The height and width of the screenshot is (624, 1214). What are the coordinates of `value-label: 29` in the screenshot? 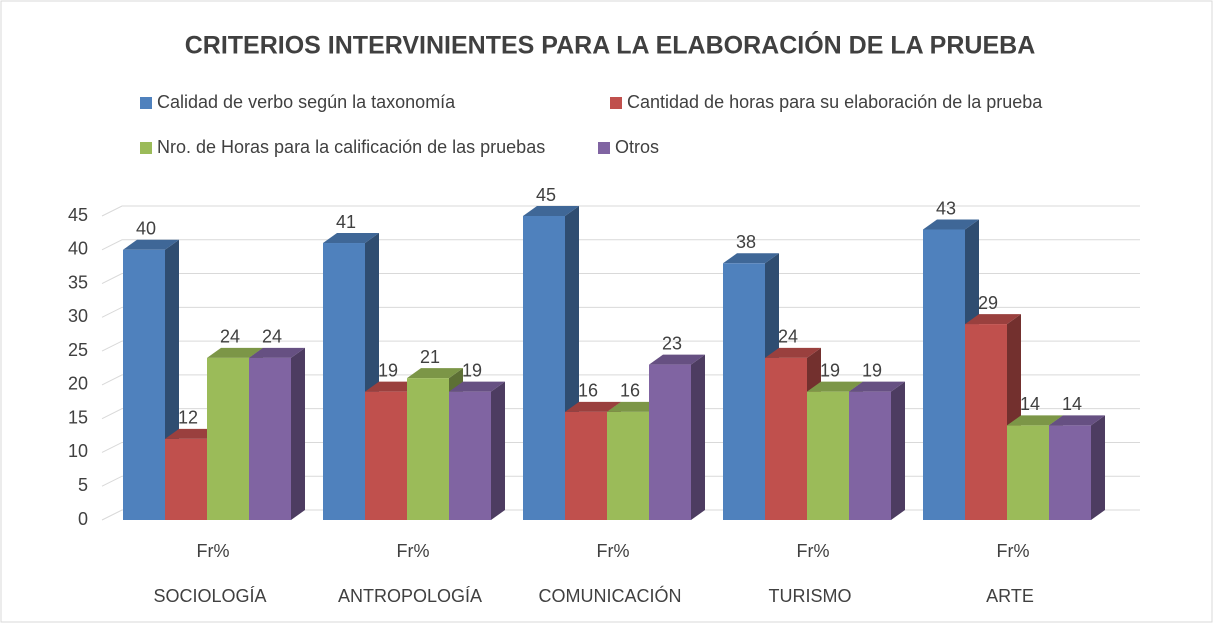 It's located at (988, 303).